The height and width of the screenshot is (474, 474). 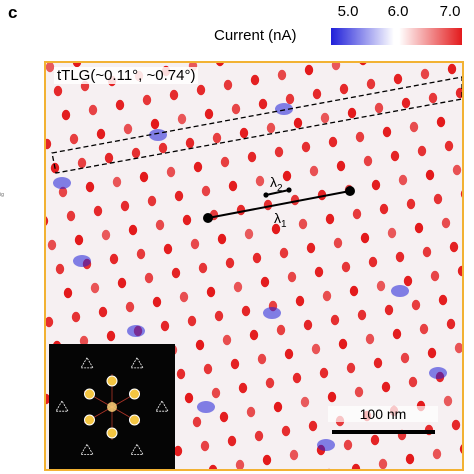 I want to click on lambda2-endpoint-b, so click(x=289, y=190).